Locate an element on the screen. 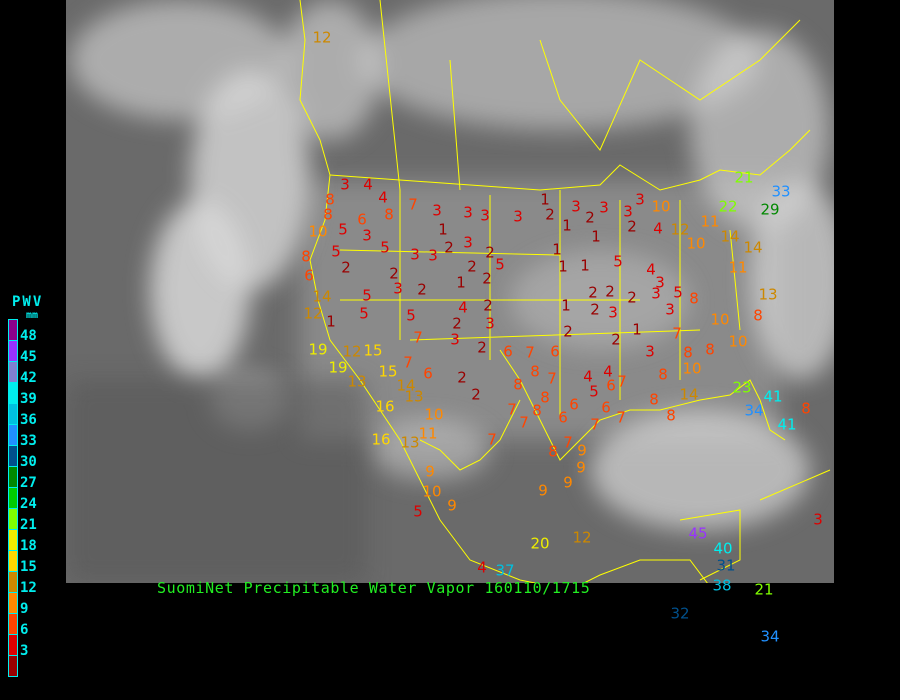 This screenshot has height=700, width=900. station-pwv-value: 15 is located at coordinates (373, 350).